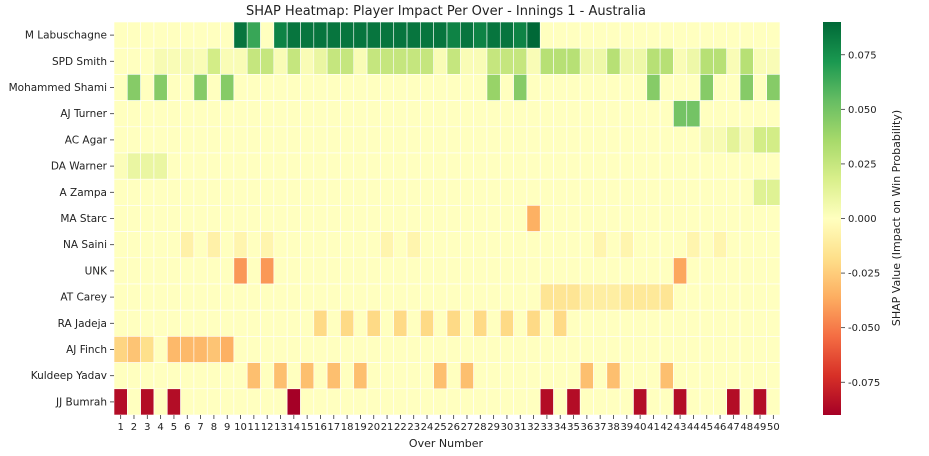 The width and height of the screenshot is (929, 456). What do you see at coordinates (373, 427) in the screenshot?
I see `over-tick-label: 20` at bounding box center [373, 427].